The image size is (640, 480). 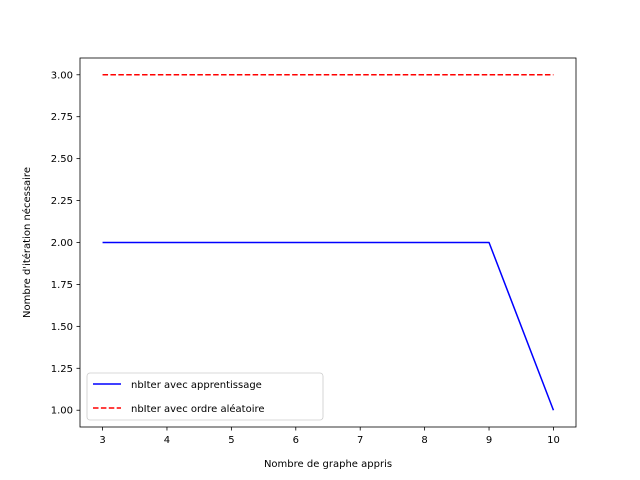 What do you see at coordinates (489, 440) in the screenshot?
I see `x-tick-label: 9` at bounding box center [489, 440].